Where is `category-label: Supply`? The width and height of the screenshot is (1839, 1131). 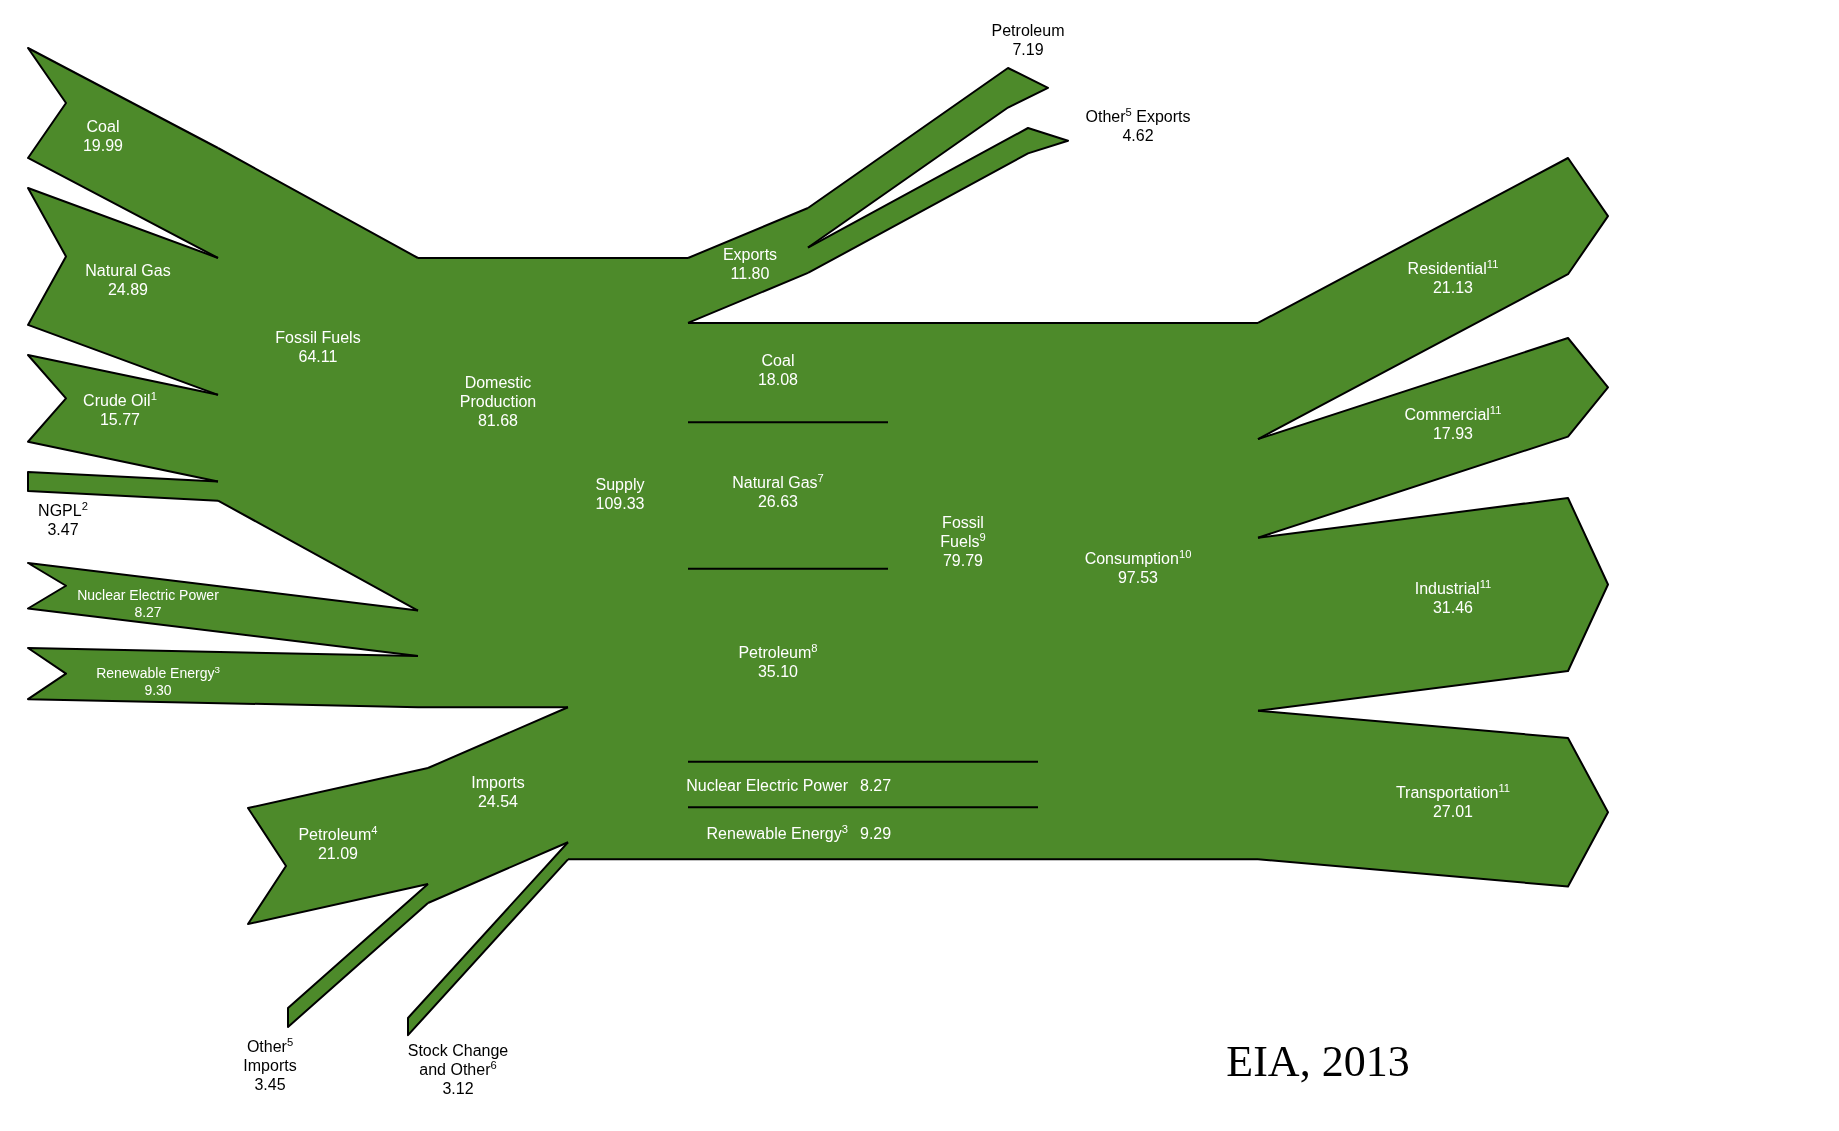 category-label: Supply is located at coordinates (620, 484).